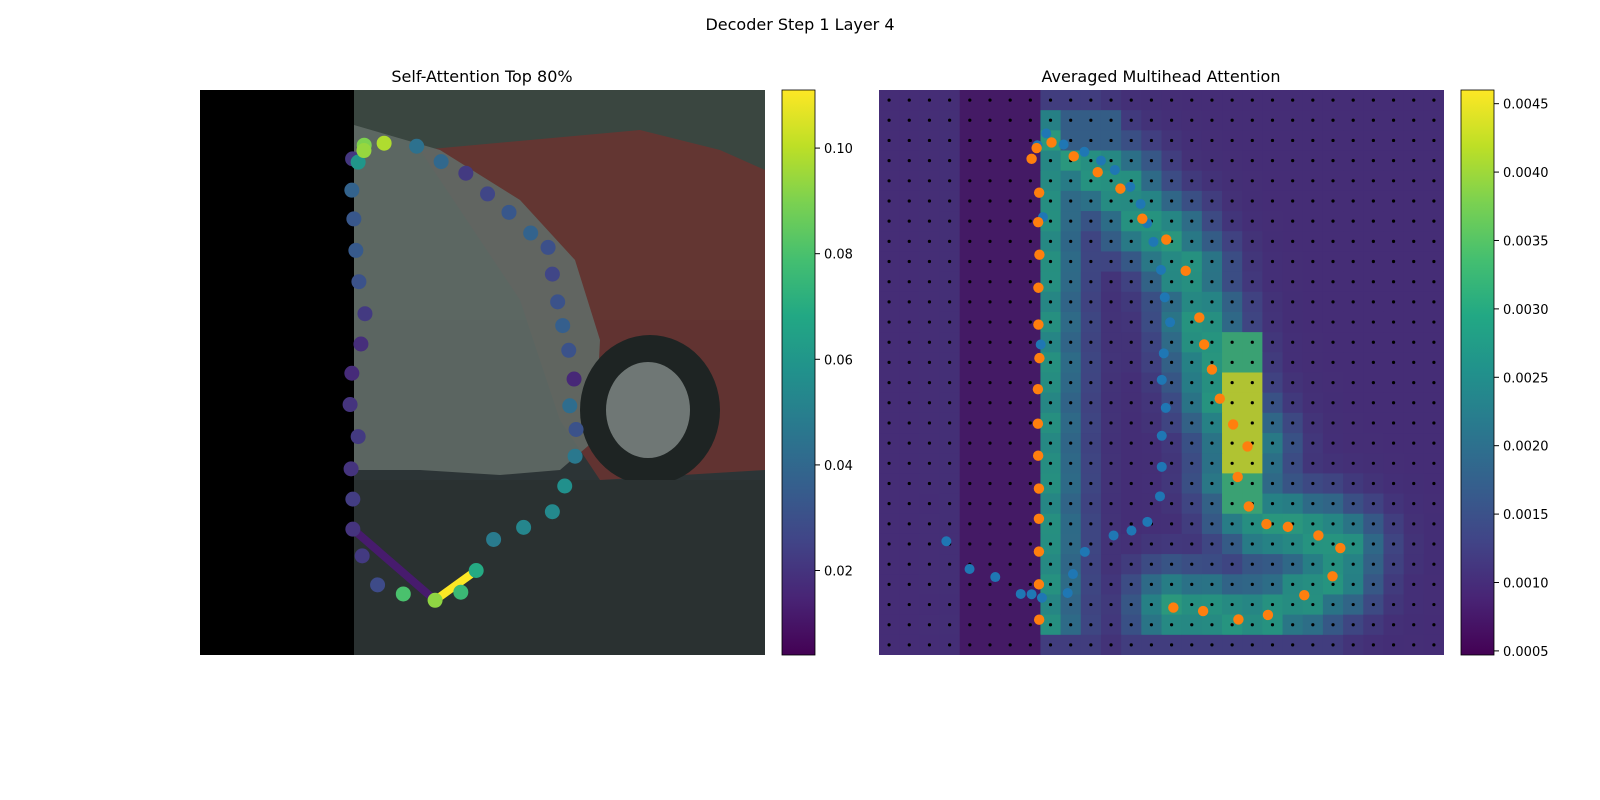 The image size is (1600, 800). Describe the element at coordinates (1058, 365) in the screenshot. I see `overlay-points` at that location.